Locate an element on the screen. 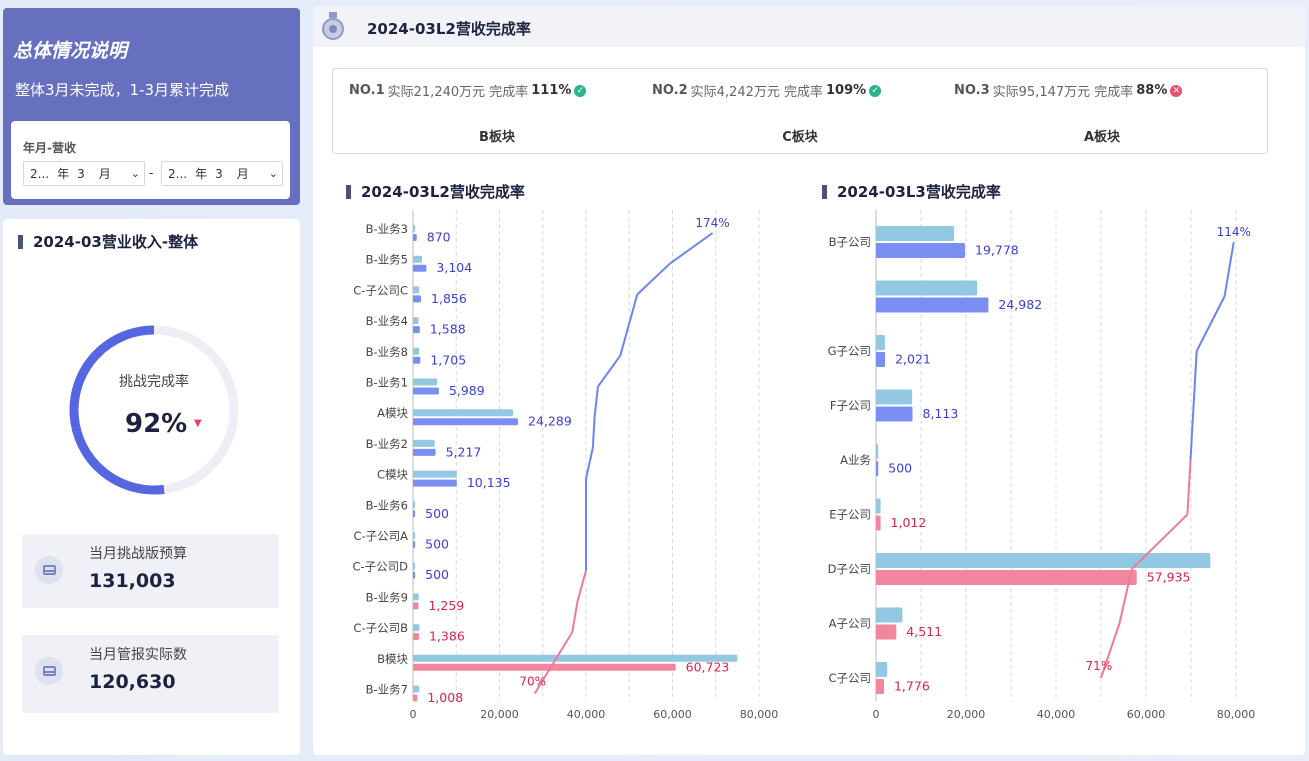 The width and height of the screenshot is (1309, 761). actual-value-label: 870 is located at coordinates (439, 237).